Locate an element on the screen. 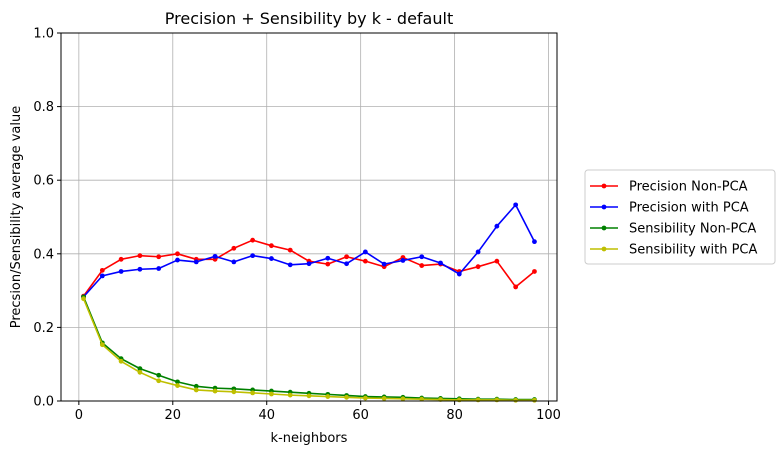 This screenshot has height=455, width=781. x-tick-label: 20 is located at coordinates (173, 415).